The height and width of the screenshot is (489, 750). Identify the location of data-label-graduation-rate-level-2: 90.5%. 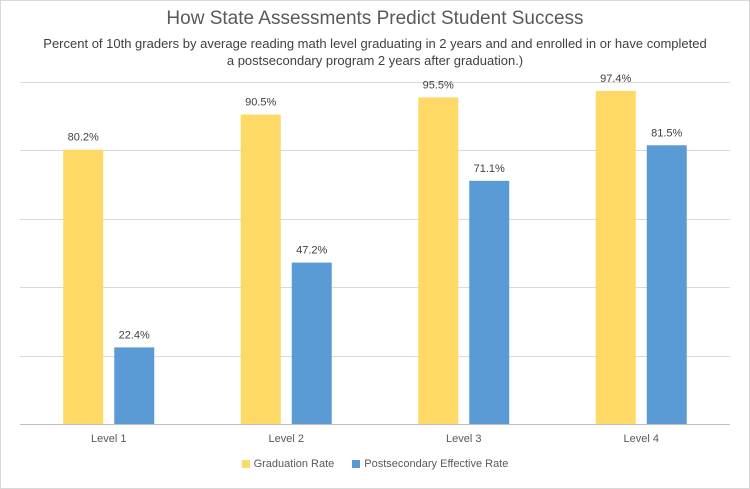
(260, 102).